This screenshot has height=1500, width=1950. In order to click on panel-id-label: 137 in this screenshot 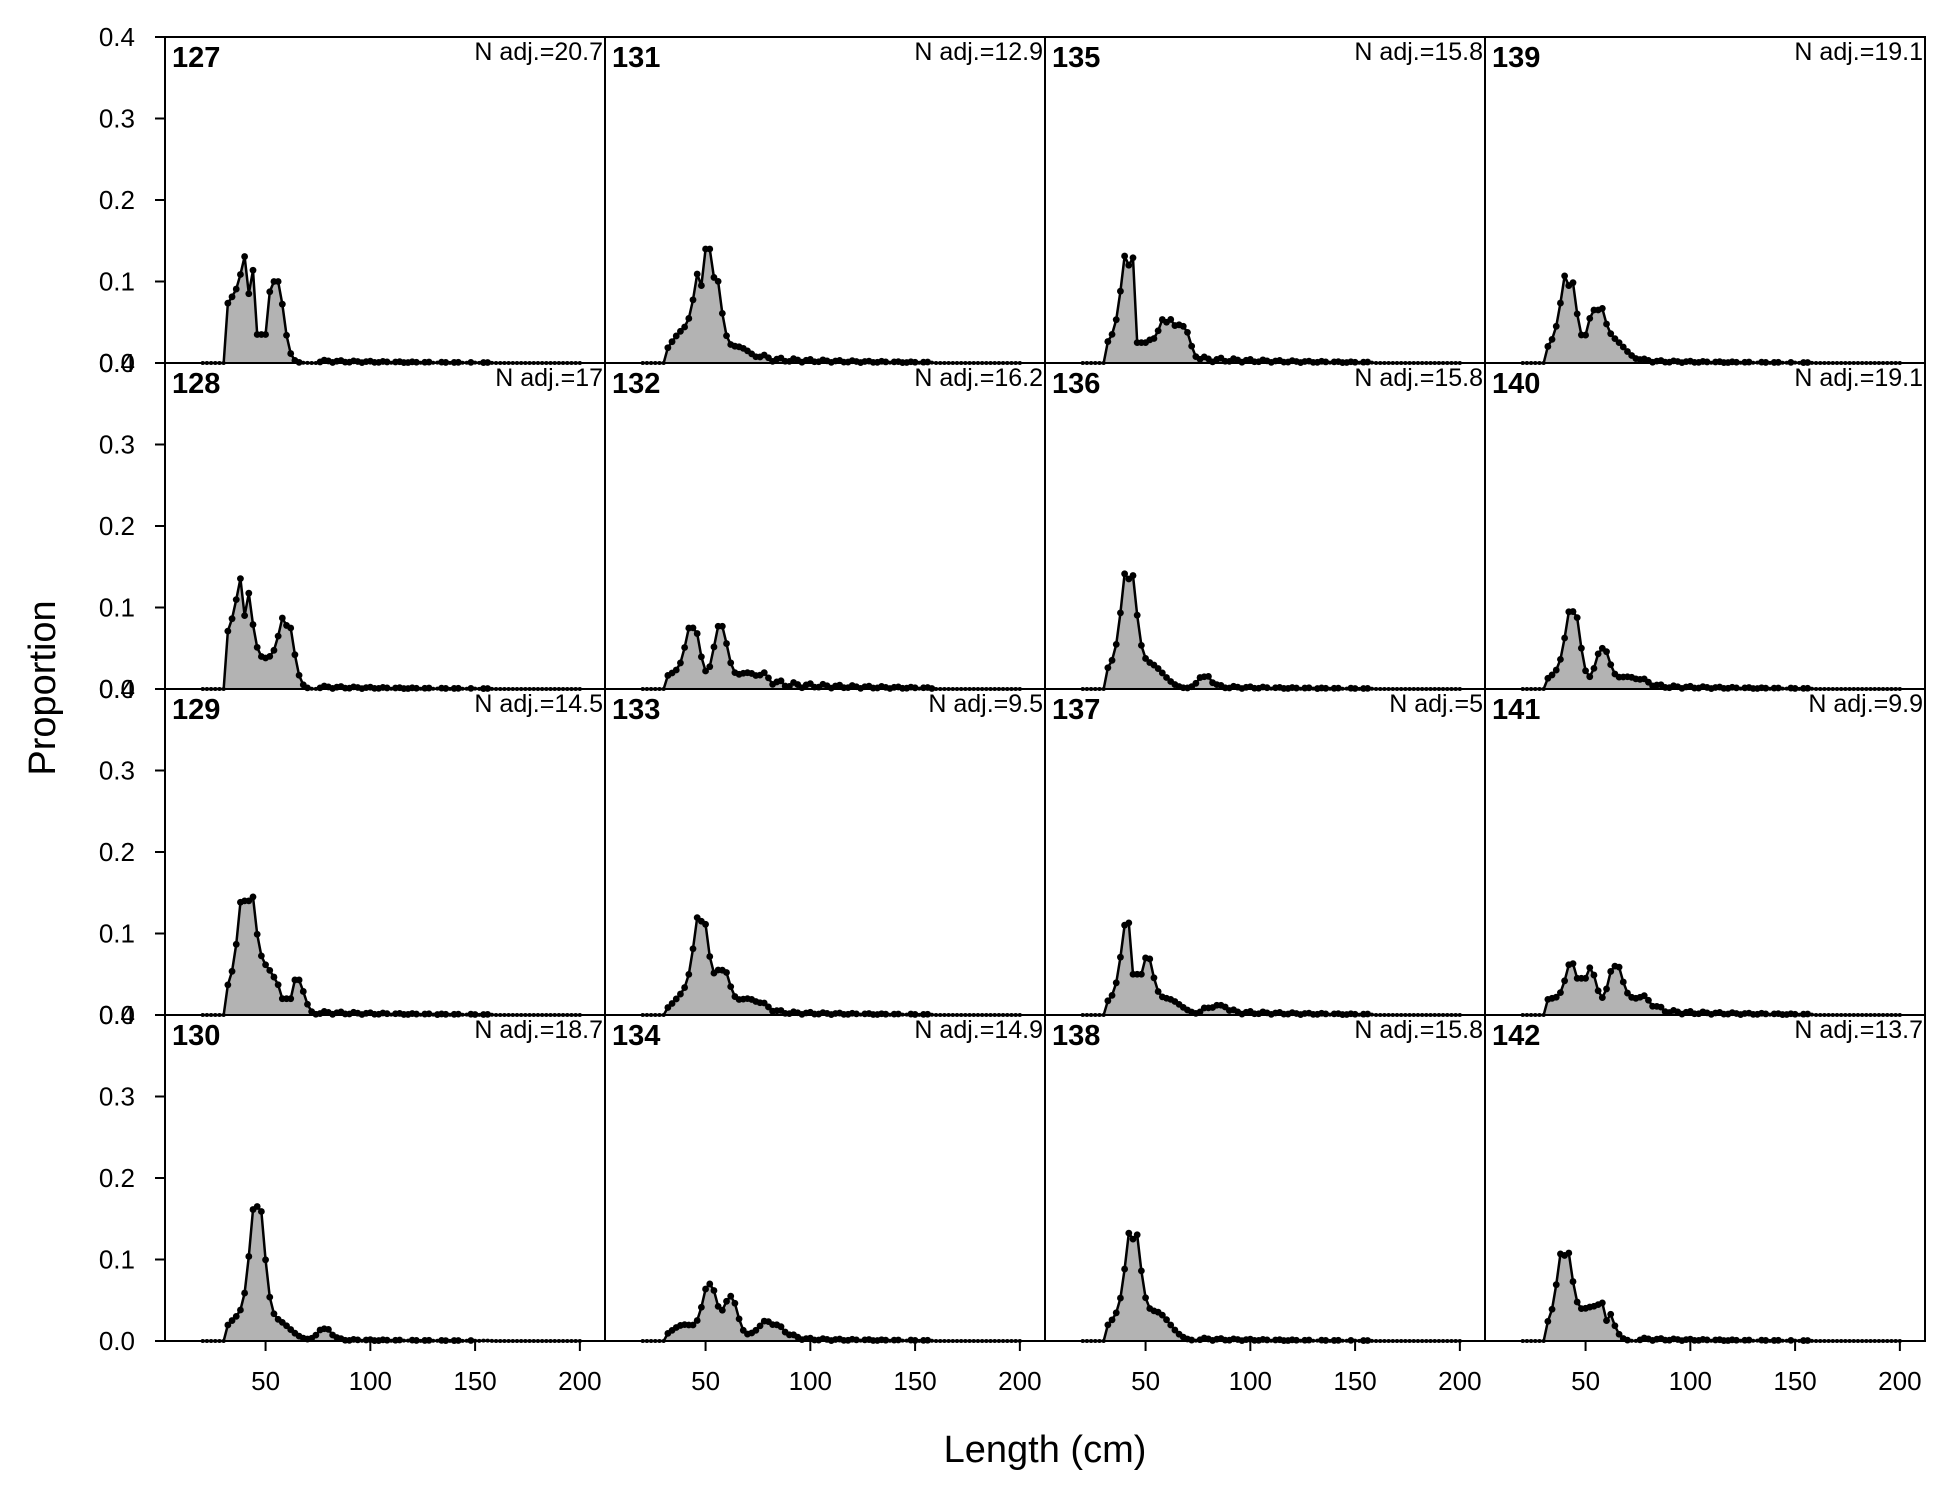, I will do `click(1076, 710)`.